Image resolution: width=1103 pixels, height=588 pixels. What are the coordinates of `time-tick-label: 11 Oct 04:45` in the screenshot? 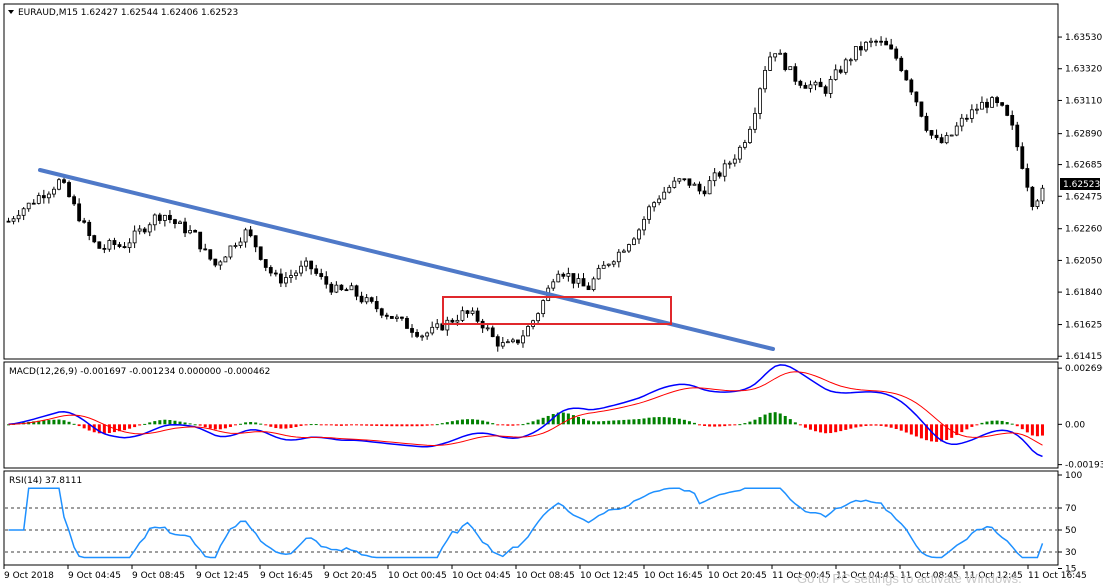 It's located at (865, 576).